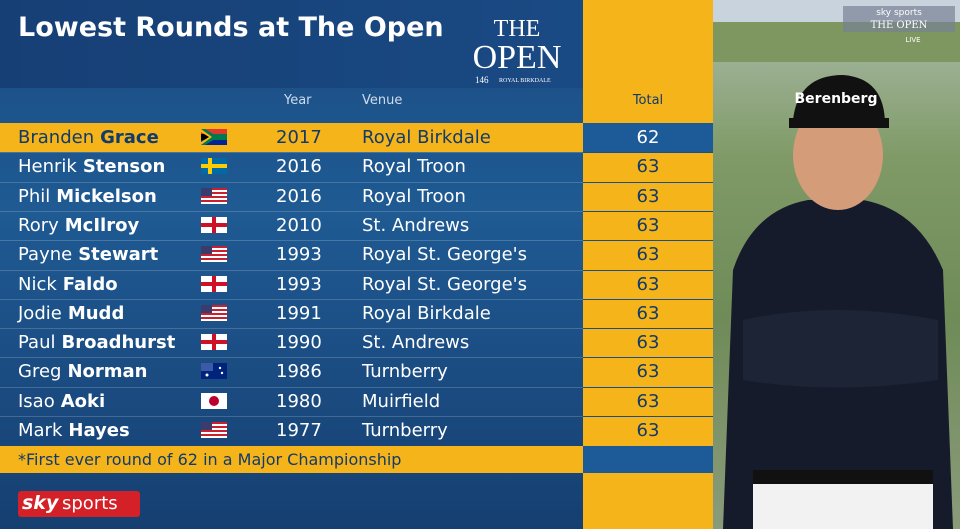 The image size is (960, 529). I want to click on footnote-total-cell, so click(648, 459).